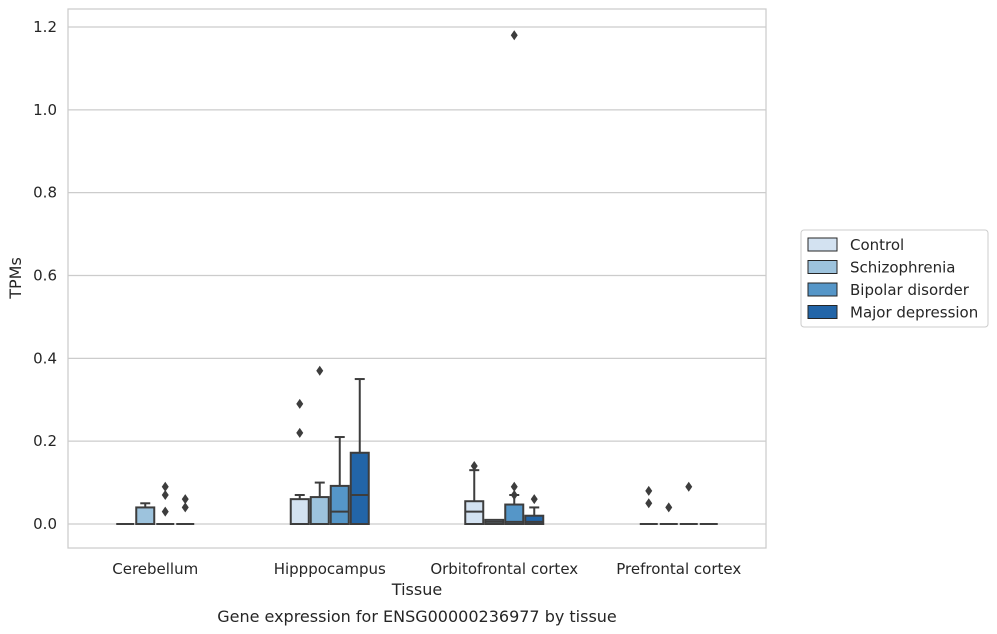 The height and width of the screenshot is (634, 997). I want to click on y-axis: 0.0 0.2 0.4 0.6 0.8 1.0 1.2, so click(45, 275).